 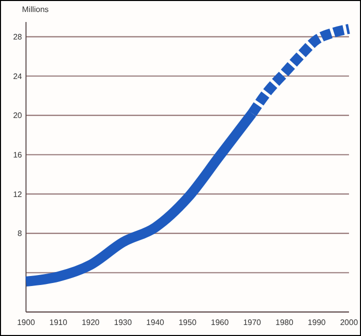 What do you see at coordinates (35, 9) in the screenshot?
I see `y-axis-title: Millions` at bounding box center [35, 9].